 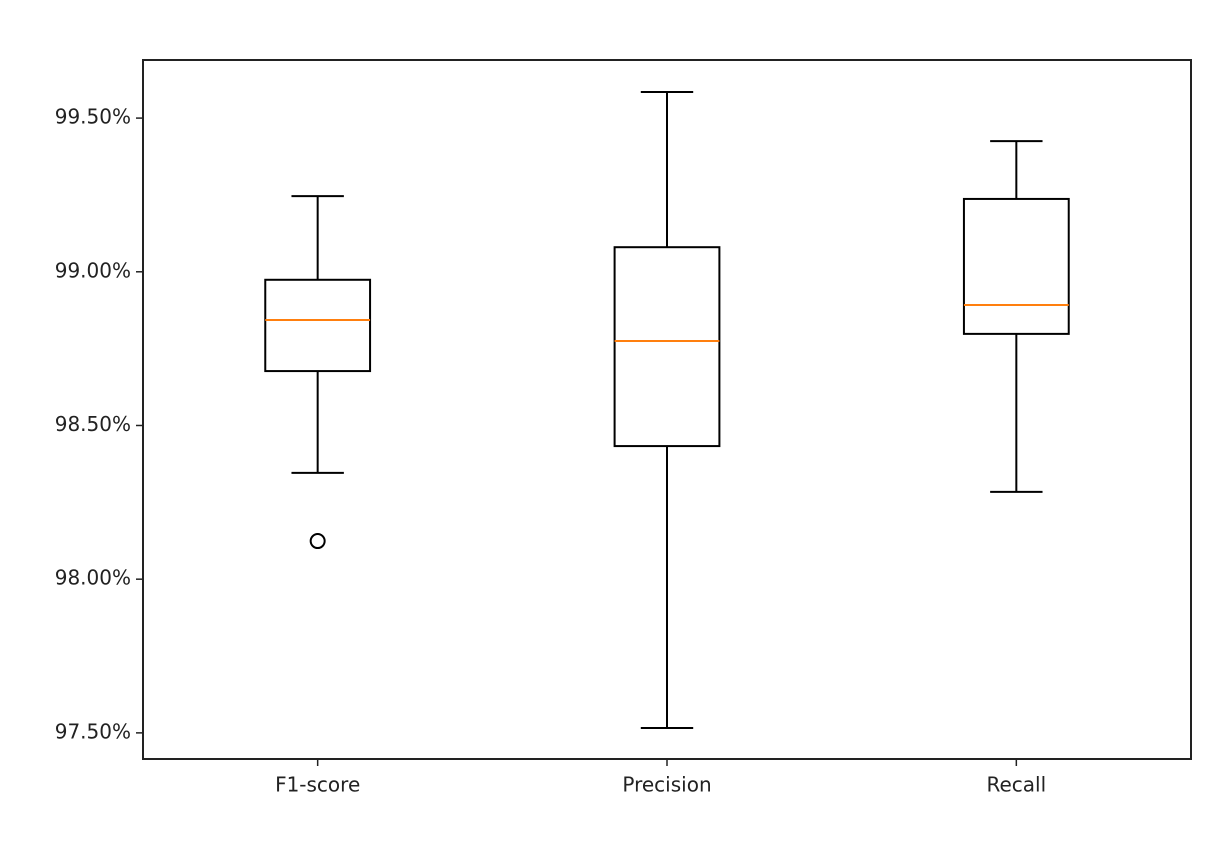 I want to click on y-tick-label: 97.50%, so click(x=93, y=731).